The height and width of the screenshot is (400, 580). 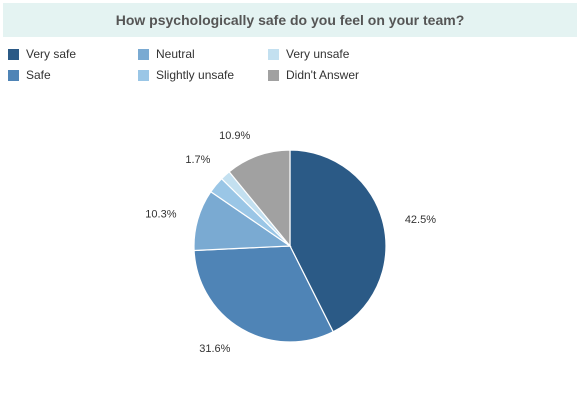 I want to click on legend-item-very-unsafe: Very unsafe, so click(x=338, y=54).